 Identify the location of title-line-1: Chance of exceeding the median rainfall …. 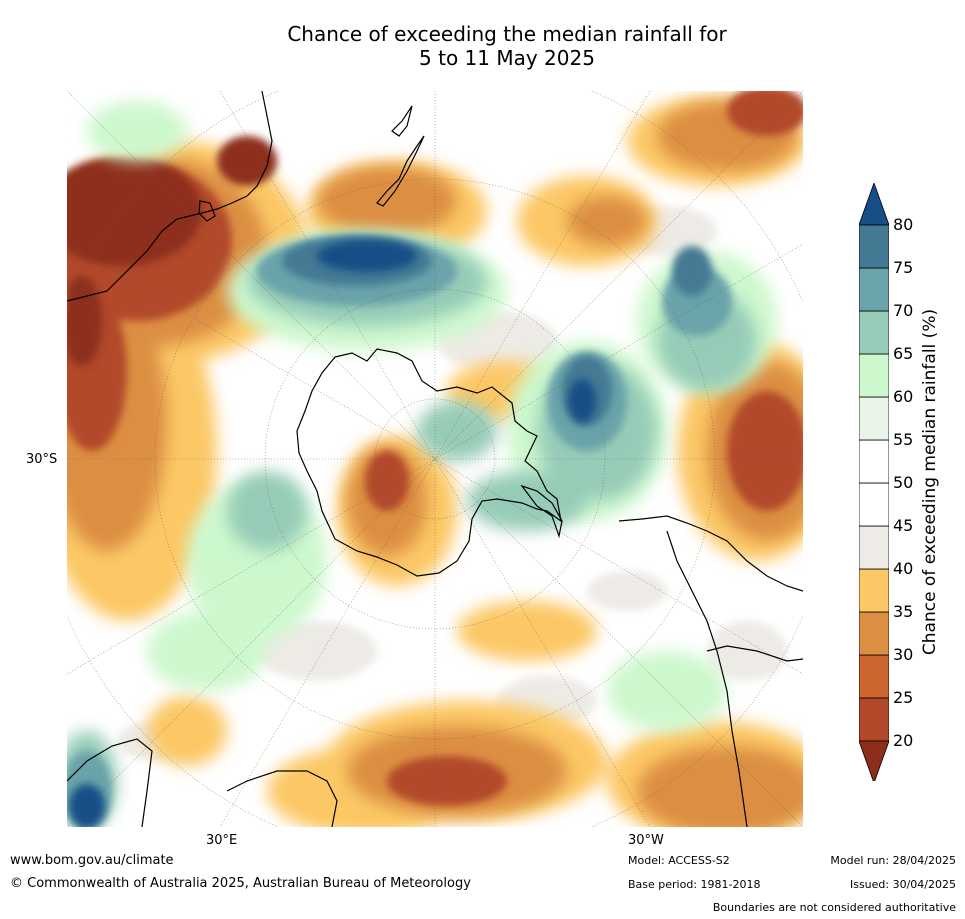
(507, 34).